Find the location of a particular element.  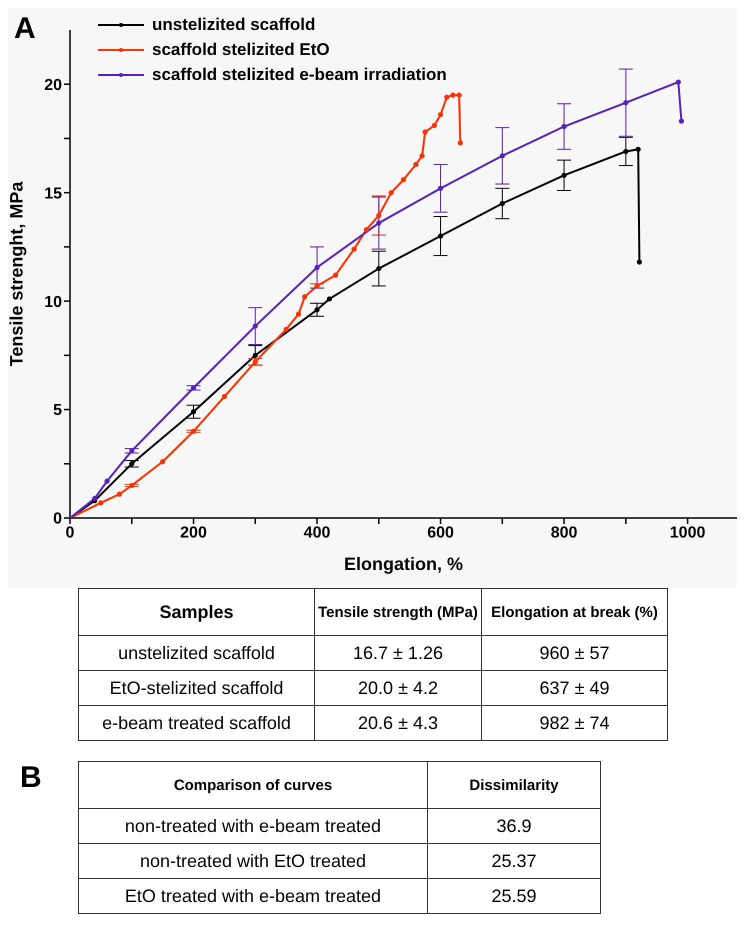

legend-label: unstelizited scaffold is located at coordinates (234, 24).